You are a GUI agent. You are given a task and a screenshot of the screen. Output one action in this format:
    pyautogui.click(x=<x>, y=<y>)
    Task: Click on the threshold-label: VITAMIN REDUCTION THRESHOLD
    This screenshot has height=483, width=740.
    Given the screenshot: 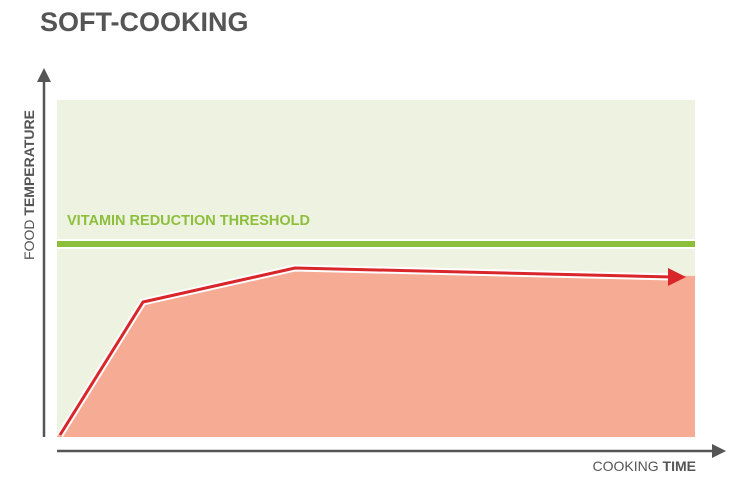 What is the action you would take?
    pyautogui.click(x=188, y=221)
    